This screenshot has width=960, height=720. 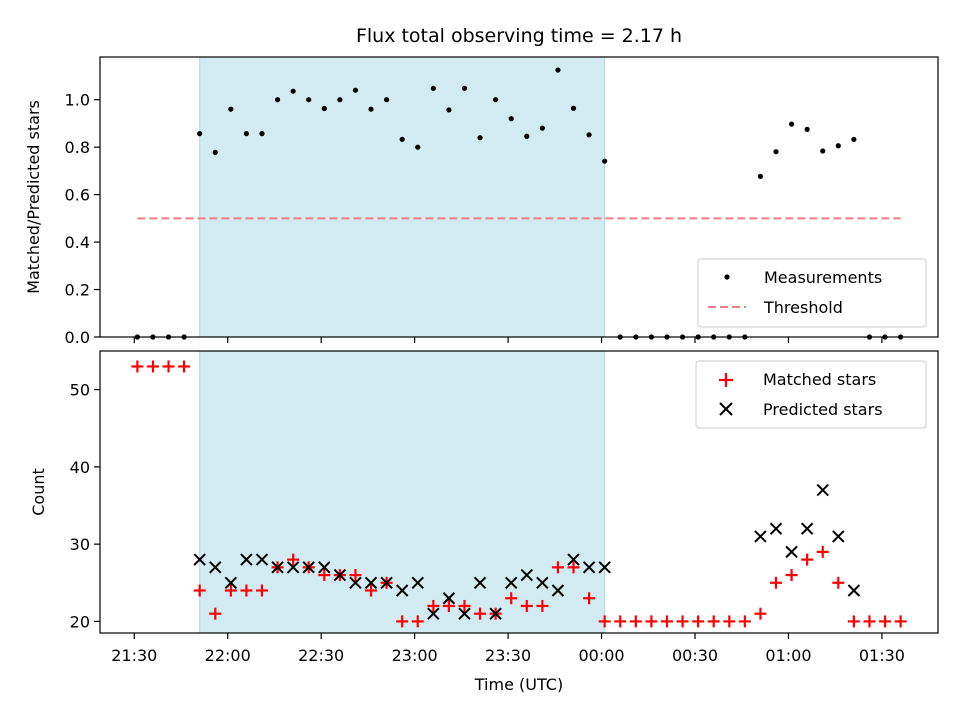 What do you see at coordinates (823, 409) in the screenshot?
I see `legend-predicted-label: Predicted stars` at bounding box center [823, 409].